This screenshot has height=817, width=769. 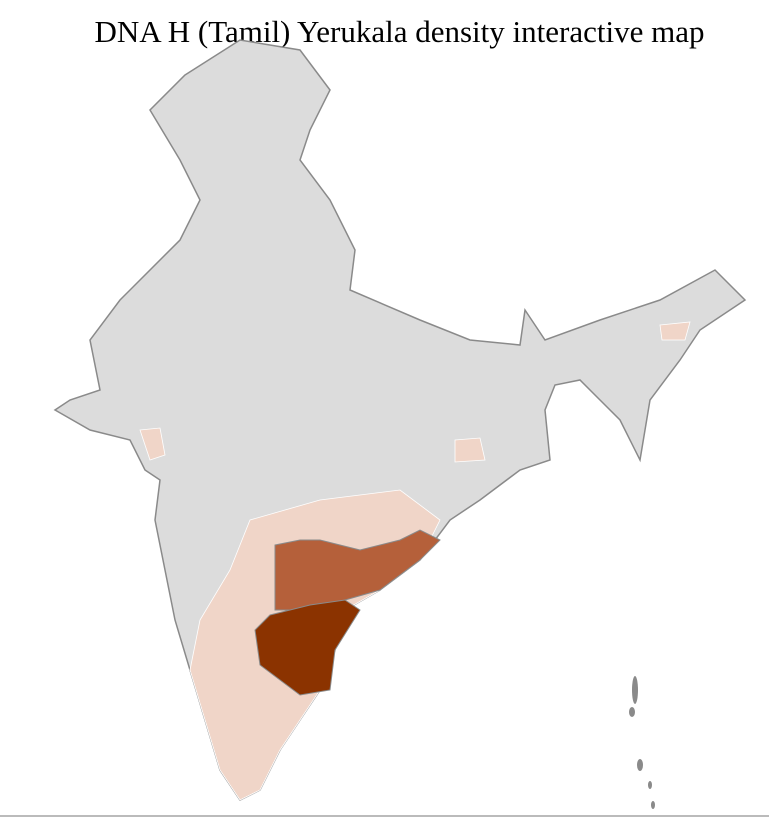 I want to click on region-low-density-gujarat, so click(x=152, y=444).